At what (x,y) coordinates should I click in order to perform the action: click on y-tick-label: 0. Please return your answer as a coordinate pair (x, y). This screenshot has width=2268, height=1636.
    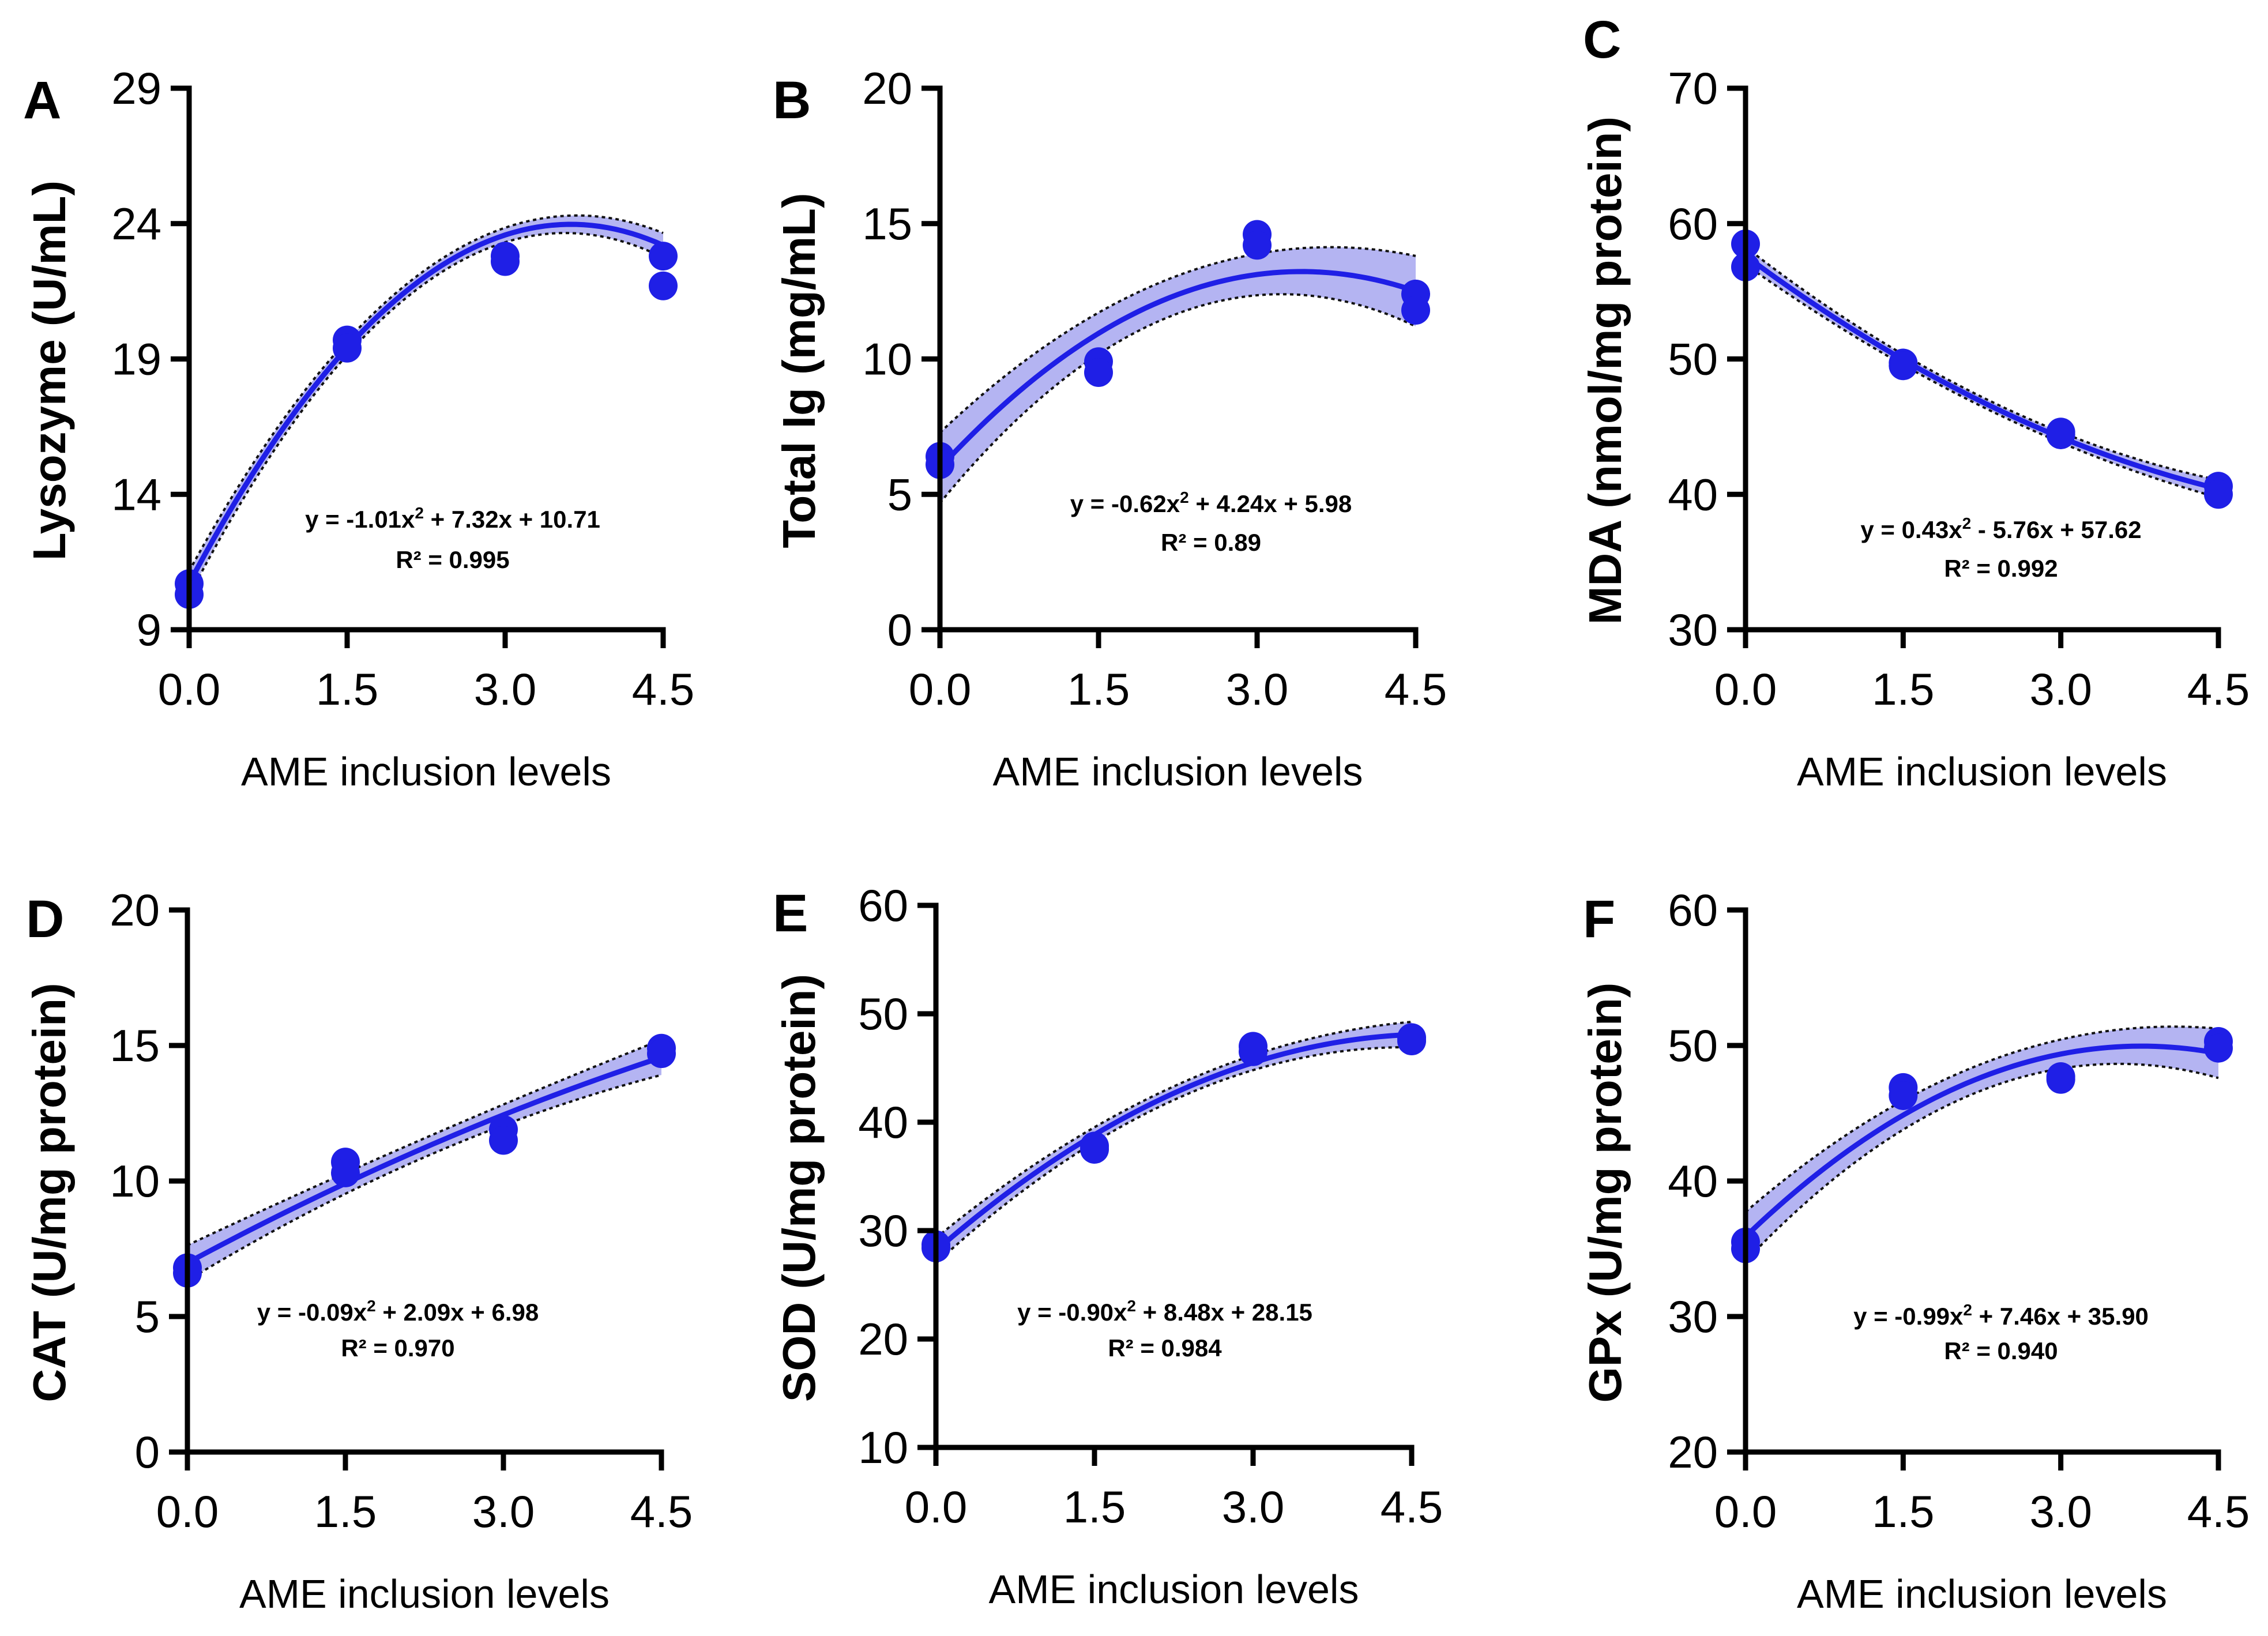
    Looking at the image, I should click on (148, 1452).